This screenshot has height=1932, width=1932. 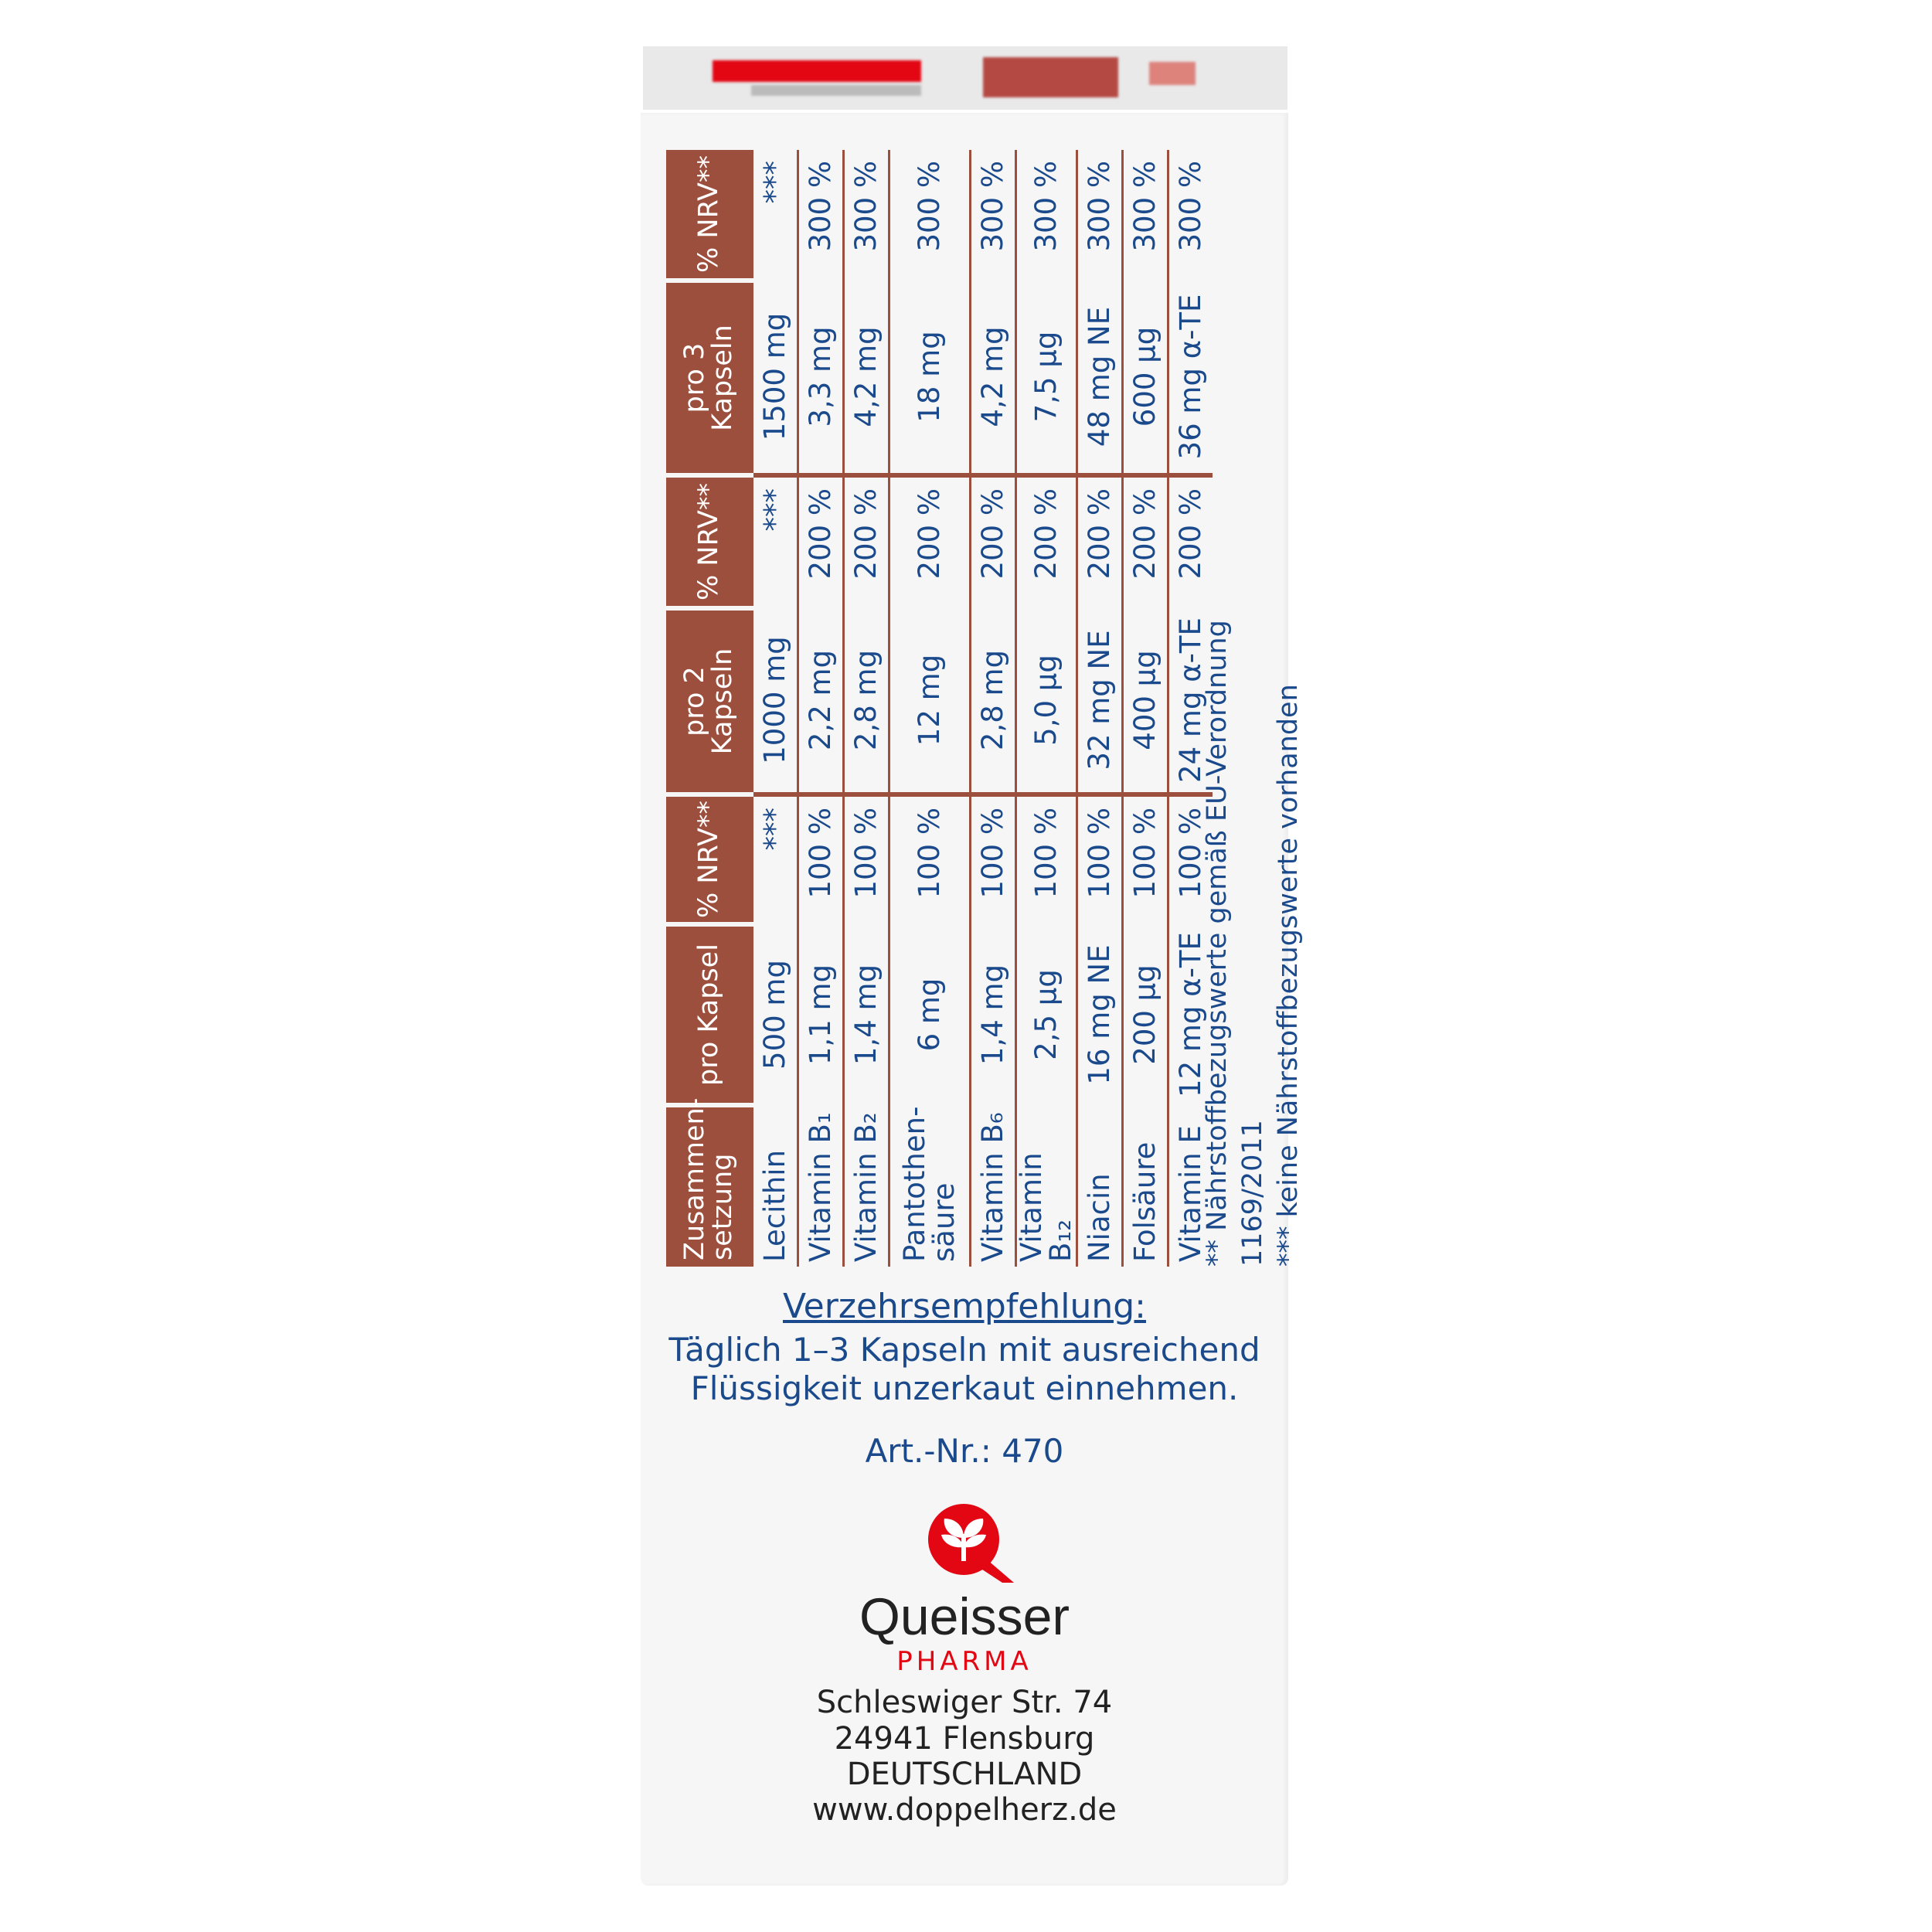 I want to click on amount: 200 µg, so click(x=1145, y=1014).